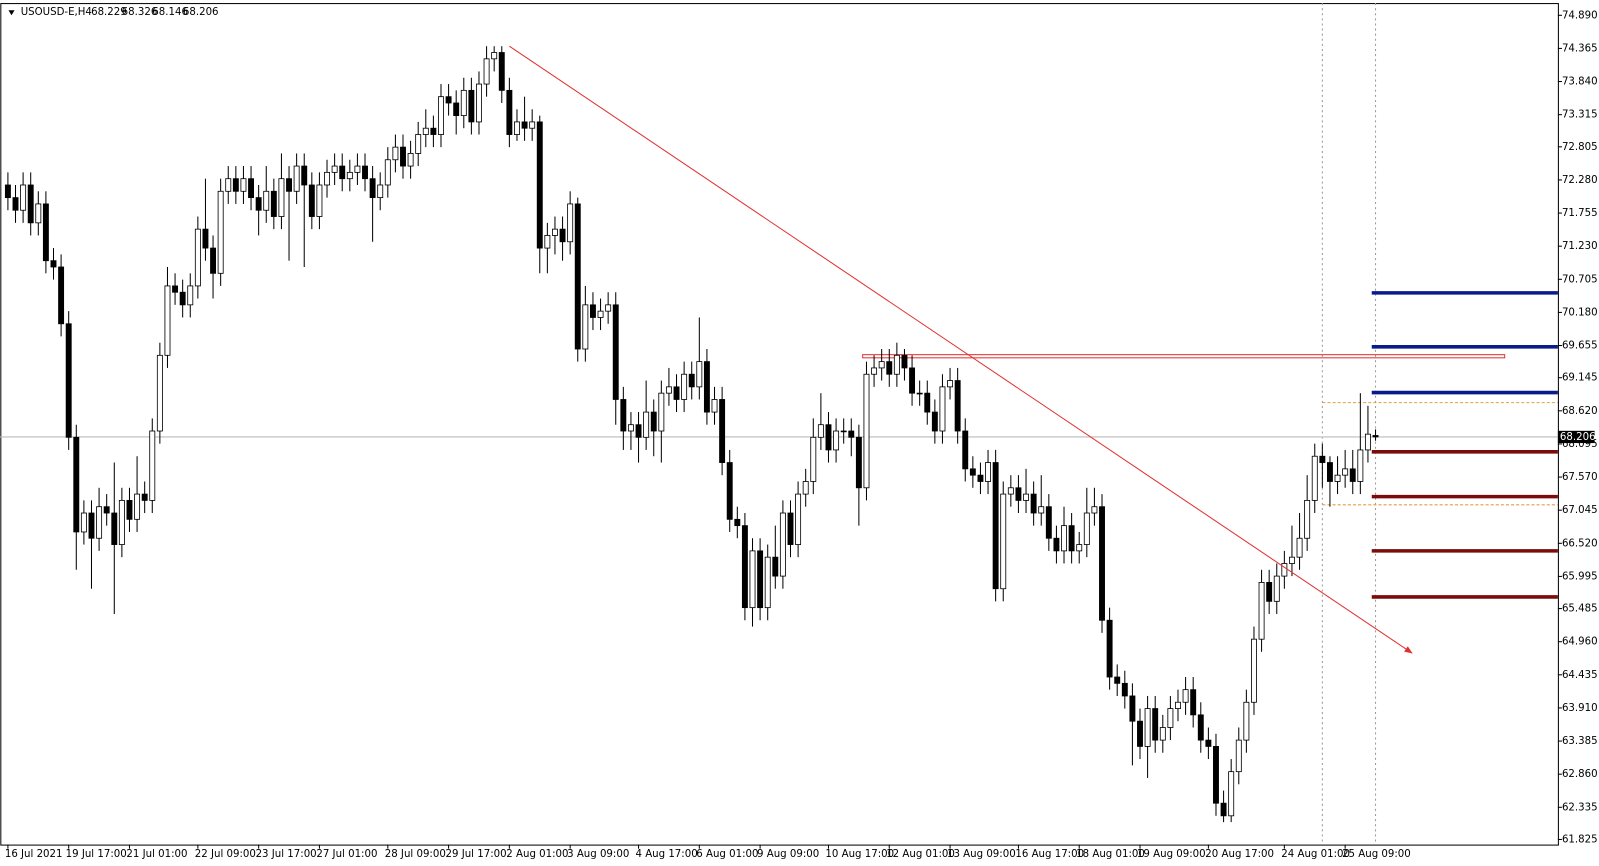 The image size is (1599, 866). Describe the element at coordinates (788, 854) in the screenshot. I see `x-tick-label: 9 Aug 09:00` at that location.